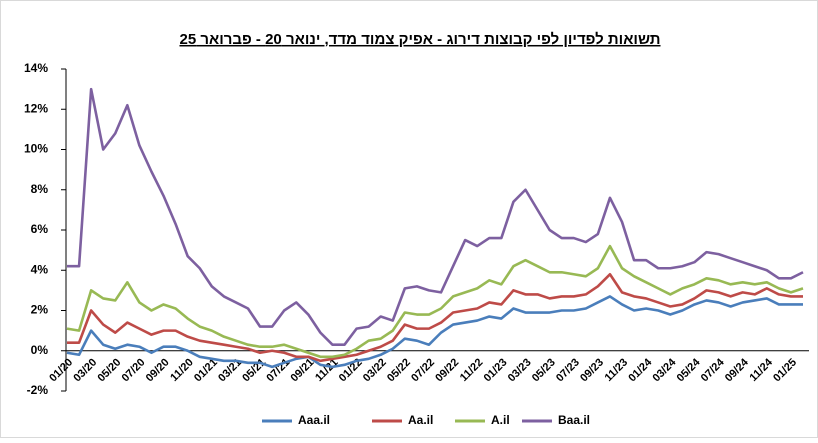 The width and height of the screenshot is (818, 443). Describe the element at coordinates (314, 420) in the screenshot. I see `legend-label: Aaa.il` at that location.